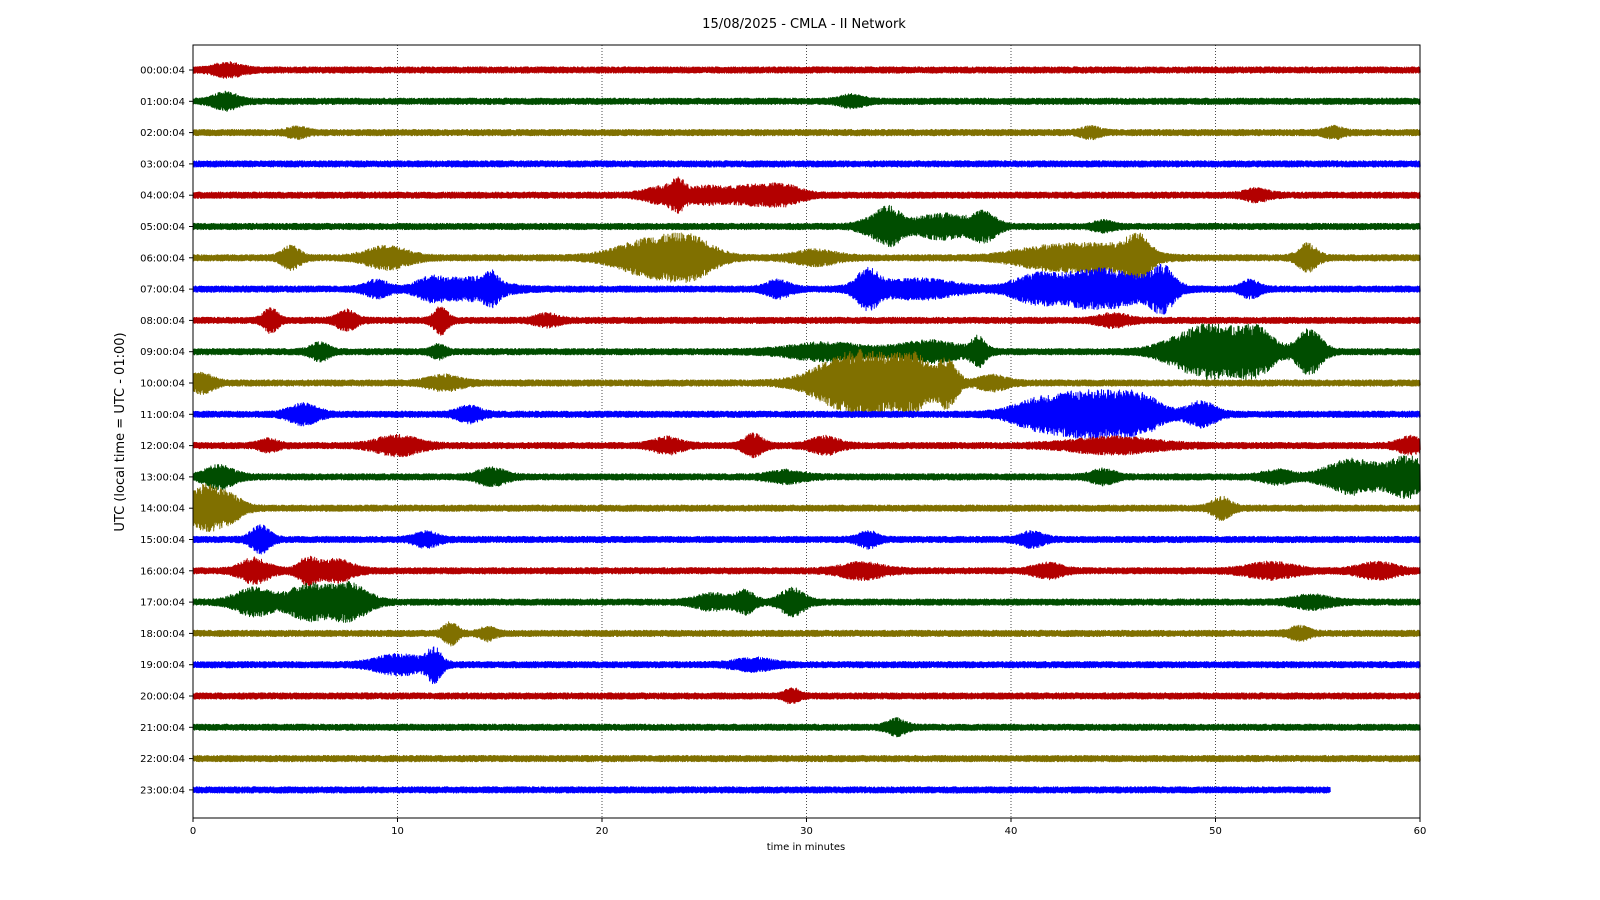 The width and height of the screenshot is (1600, 900). What do you see at coordinates (806, 831) in the screenshot?
I see `x-tick-label-30: 30` at bounding box center [806, 831].